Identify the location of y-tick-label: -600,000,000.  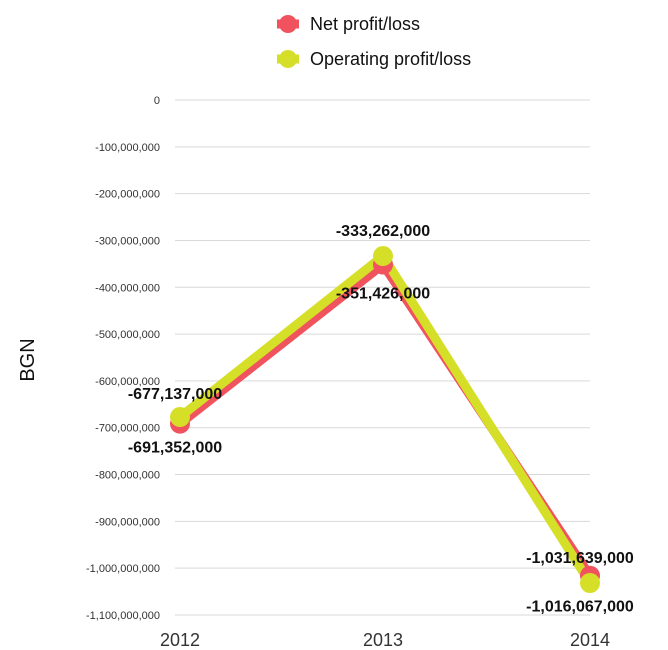
(127, 382).